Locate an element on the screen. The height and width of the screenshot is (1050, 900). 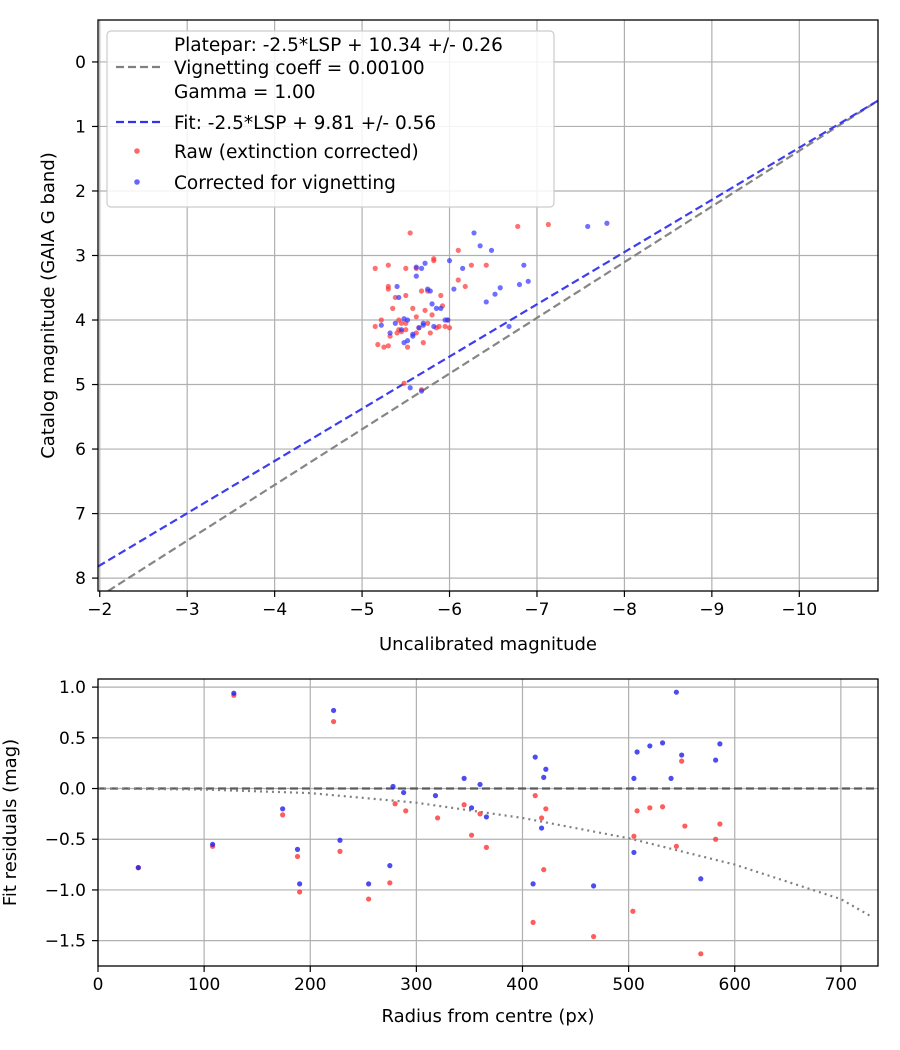
series-raw is located at coordinates (461, 307).